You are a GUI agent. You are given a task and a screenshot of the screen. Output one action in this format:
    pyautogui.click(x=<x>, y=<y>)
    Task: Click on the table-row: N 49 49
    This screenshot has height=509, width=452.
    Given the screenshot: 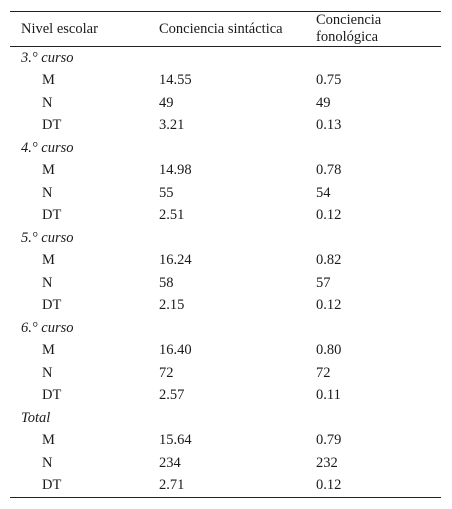 What is the action you would take?
    pyautogui.click(x=225, y=103)
    